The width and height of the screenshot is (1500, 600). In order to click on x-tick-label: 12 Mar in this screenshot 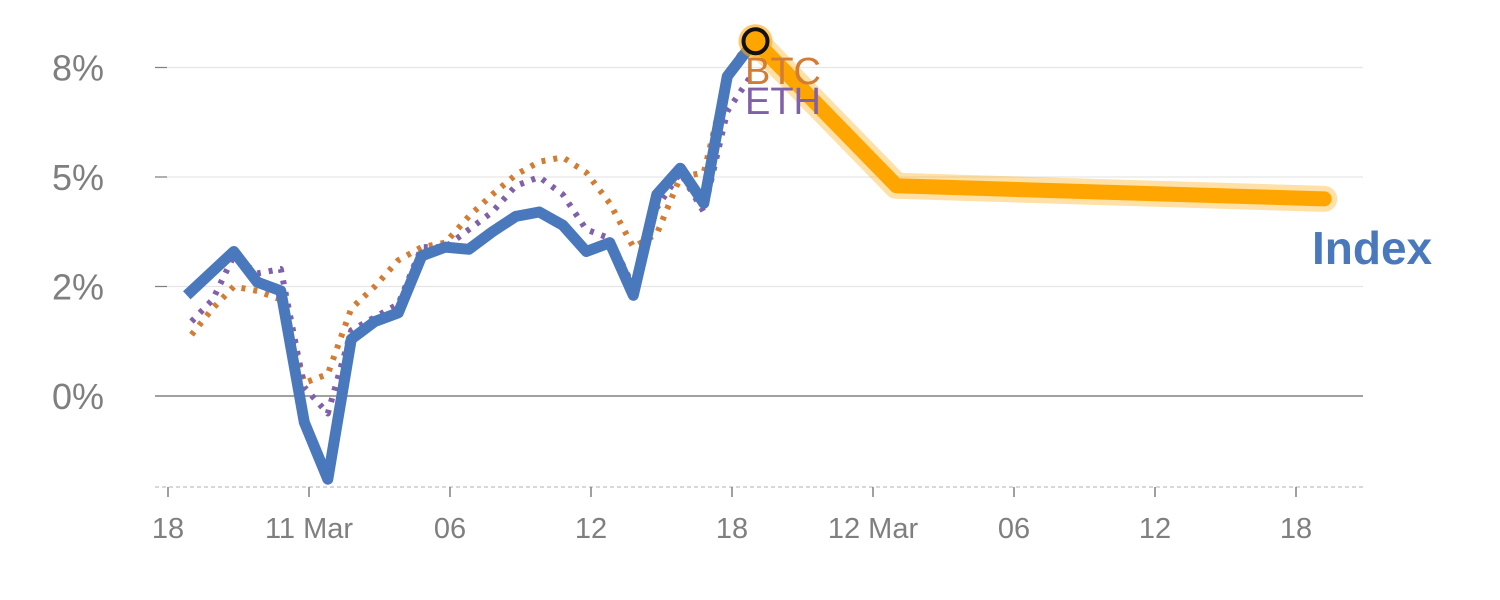, I will do `click(873, 529)`.